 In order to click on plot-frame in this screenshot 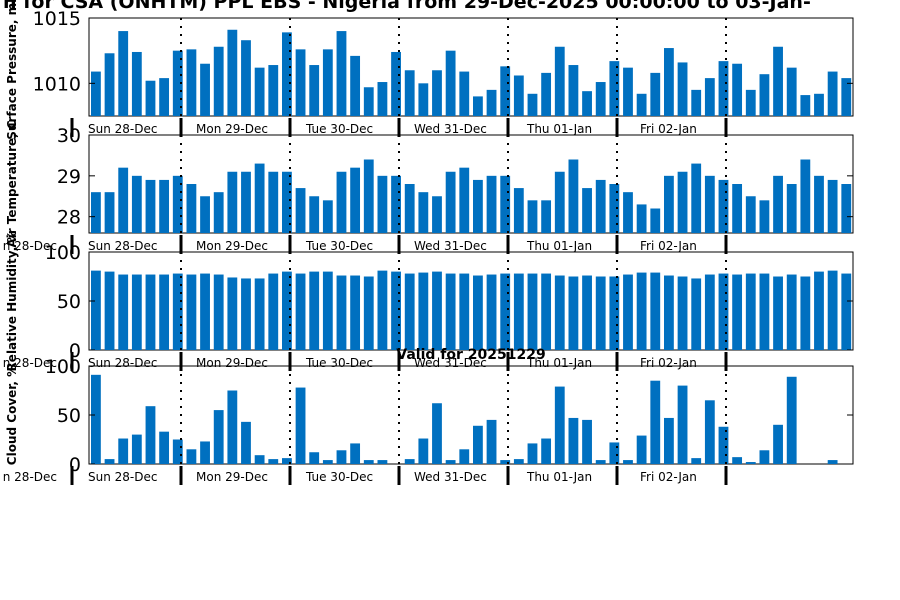, I will do `click(471, 67)`.